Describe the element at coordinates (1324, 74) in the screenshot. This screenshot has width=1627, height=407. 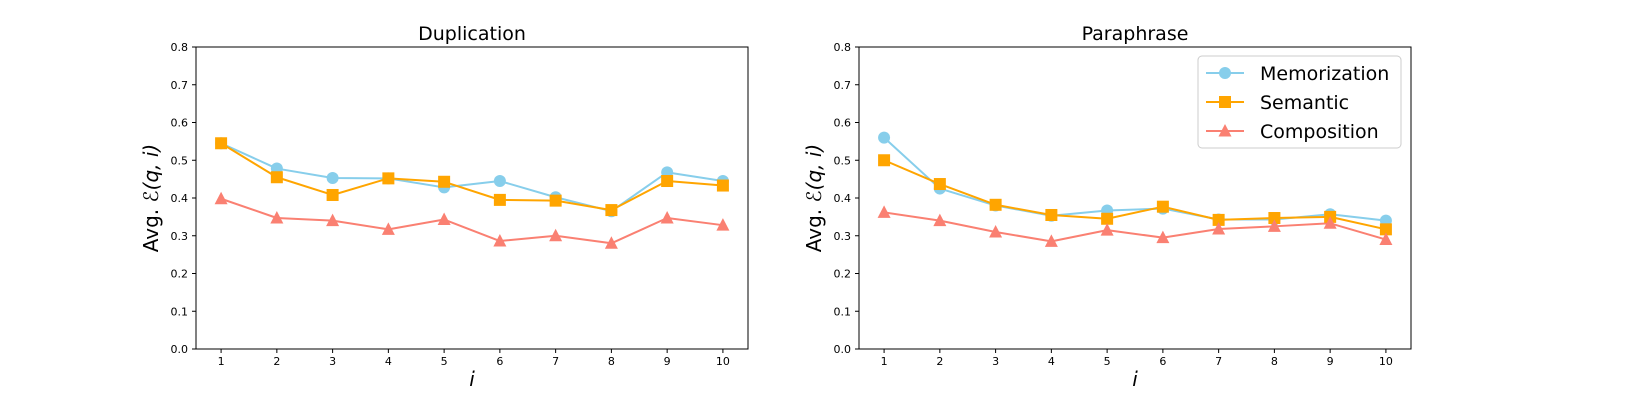
I see `legend-label-memorization: Memorization` at that location.